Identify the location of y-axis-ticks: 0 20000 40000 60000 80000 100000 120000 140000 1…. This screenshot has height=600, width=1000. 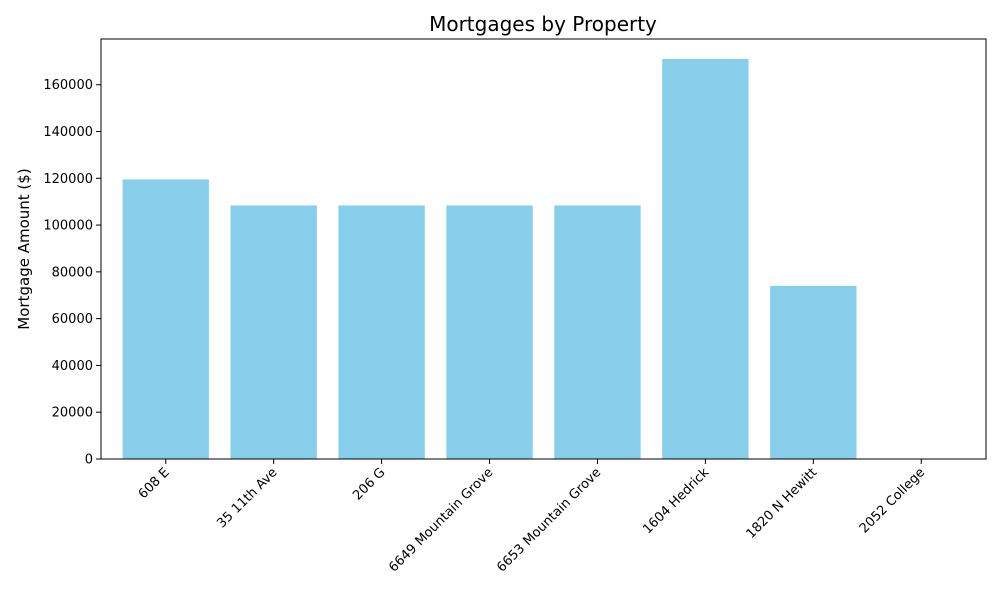
(72, 273).